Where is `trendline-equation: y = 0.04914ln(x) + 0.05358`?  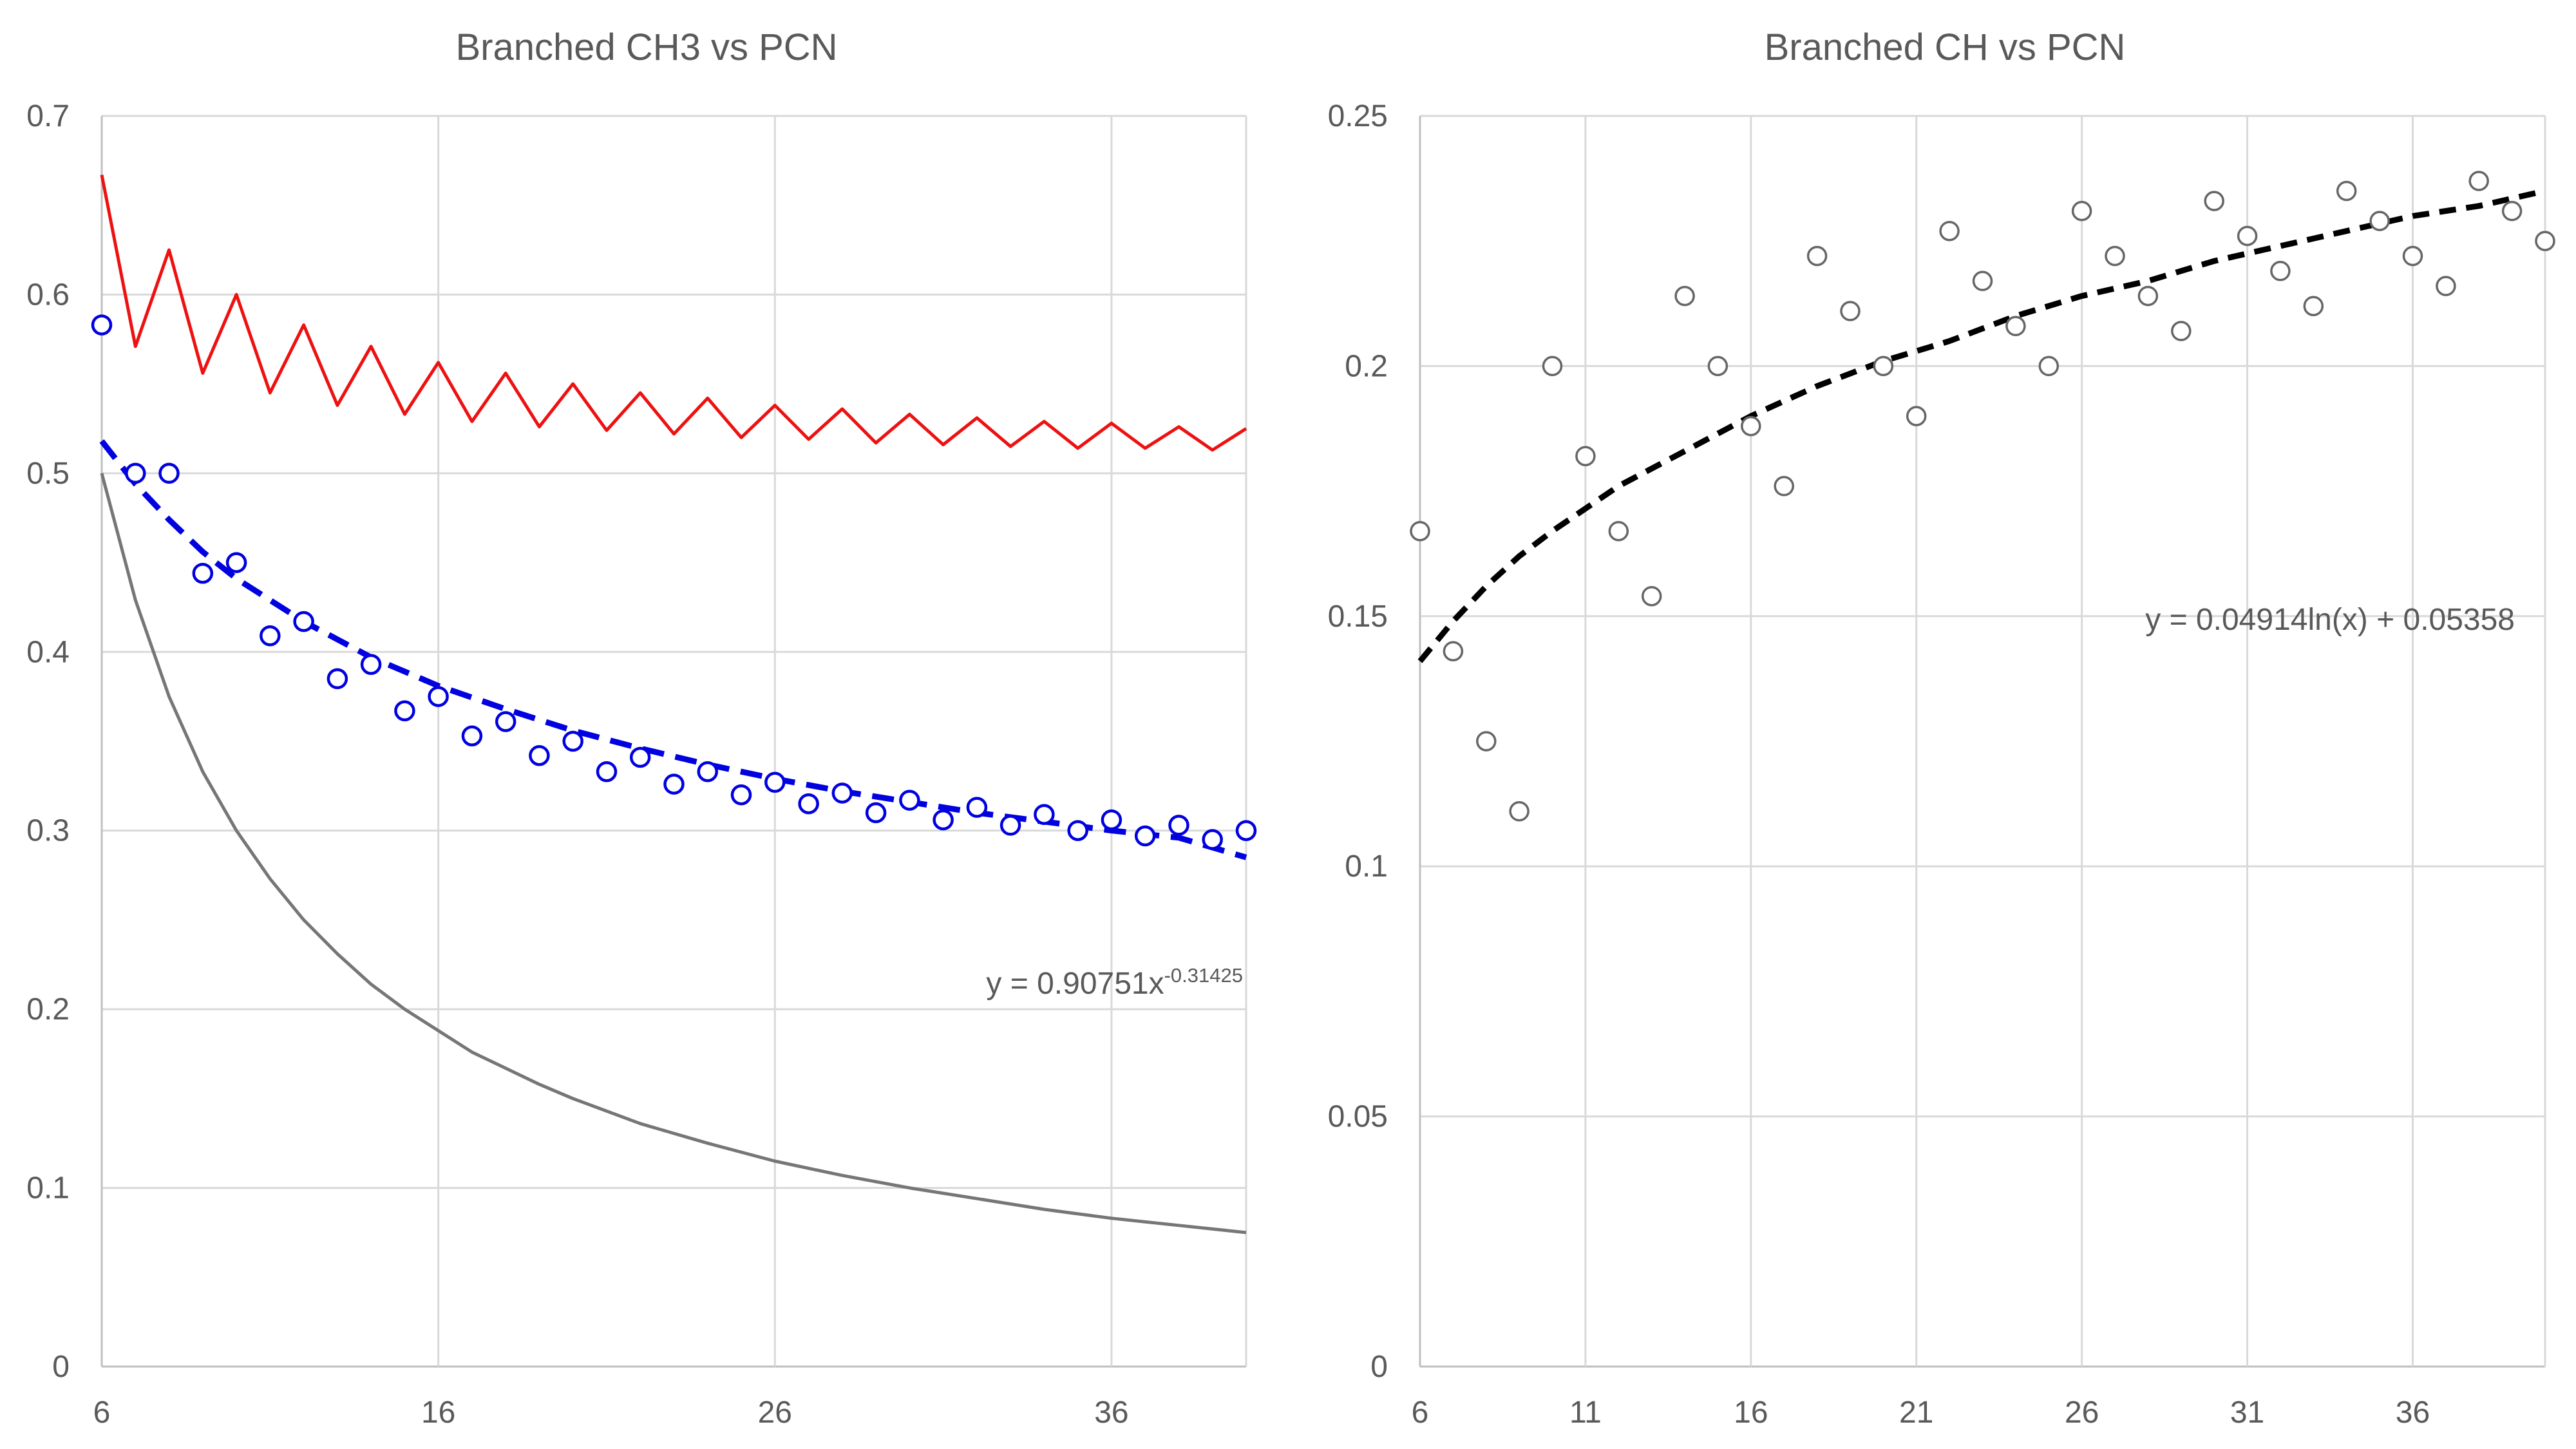
trendline-equation: y = 0.04914ln(x) + 0.05358 is located at coordinates (2330, 620).